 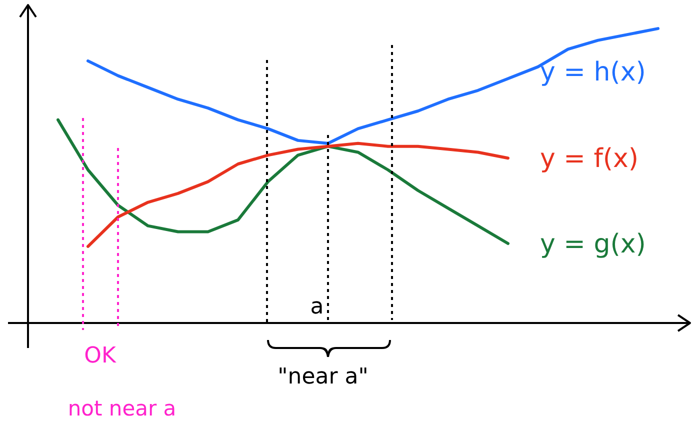 I want to click on series-label: y = h(x), so click(x=593, y=72).